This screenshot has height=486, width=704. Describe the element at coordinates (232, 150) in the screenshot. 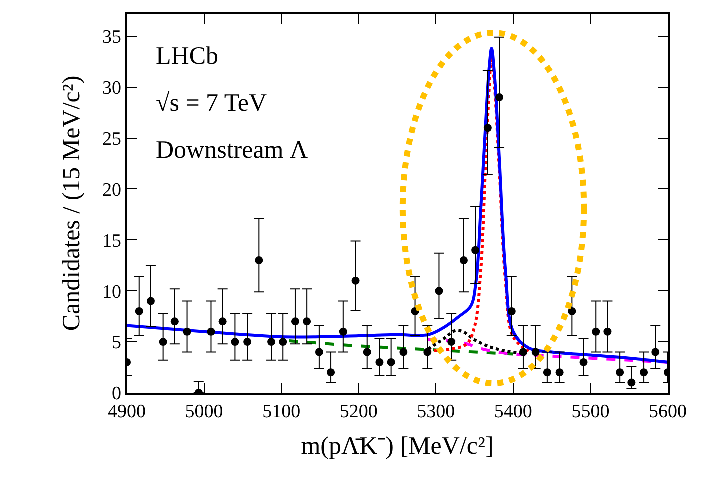

I see `annotation: Downstream Λ` at that location.